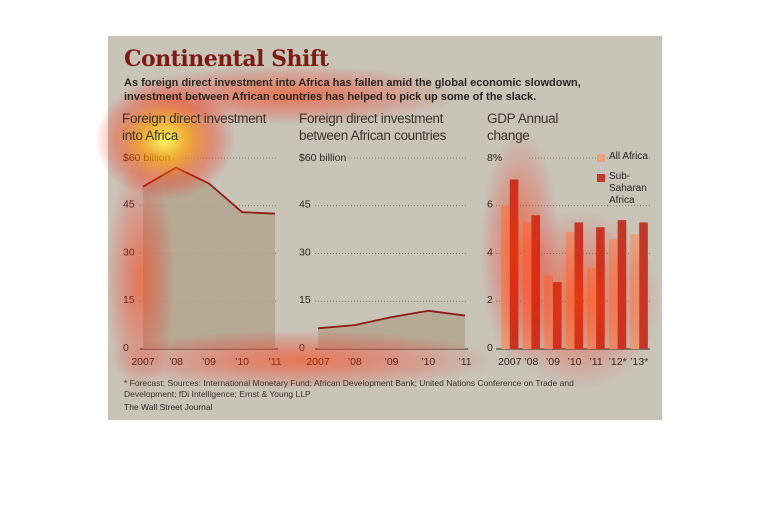  What do you see at coordinates (628, 188) in the screenshot?
I see `legend-label: Sub-Saharan Africa` at bounding box center [628, 188].